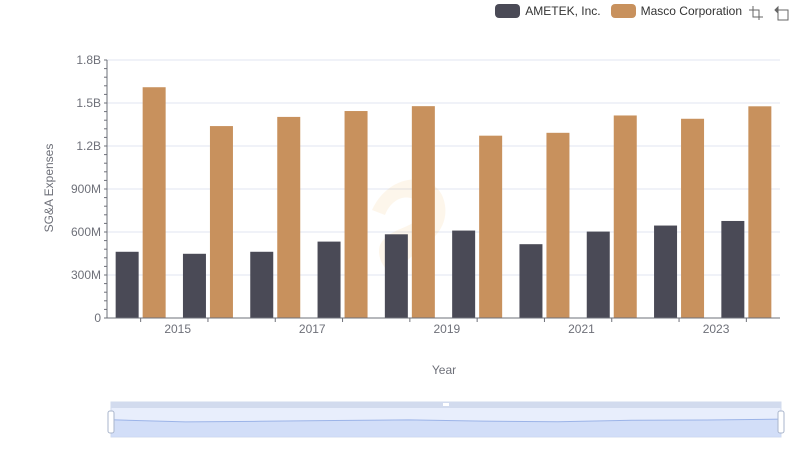 This screenshot has height=461, width=800. Describe the element at coordinates (508, 11) in the screenshot. I see `legend-swatch-ametek` at that location.